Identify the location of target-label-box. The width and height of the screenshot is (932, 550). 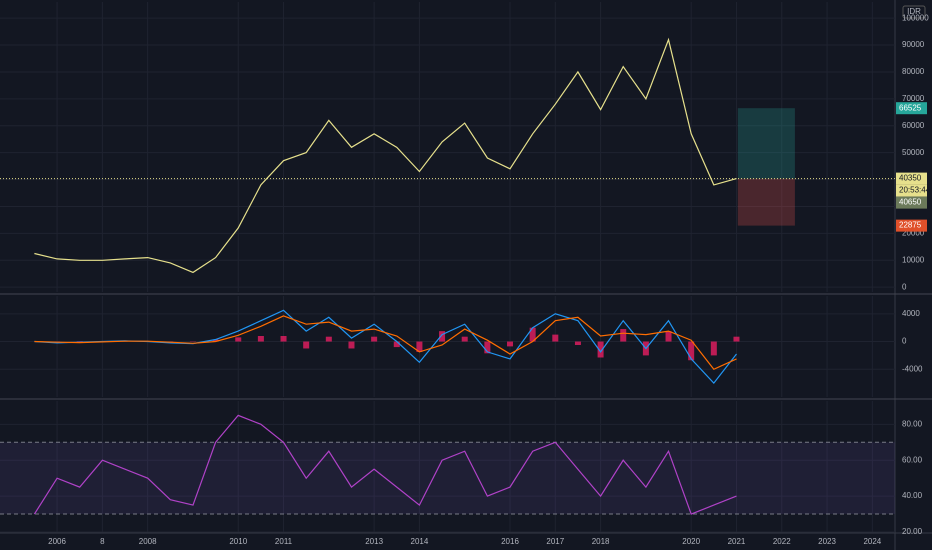
(911, 108).